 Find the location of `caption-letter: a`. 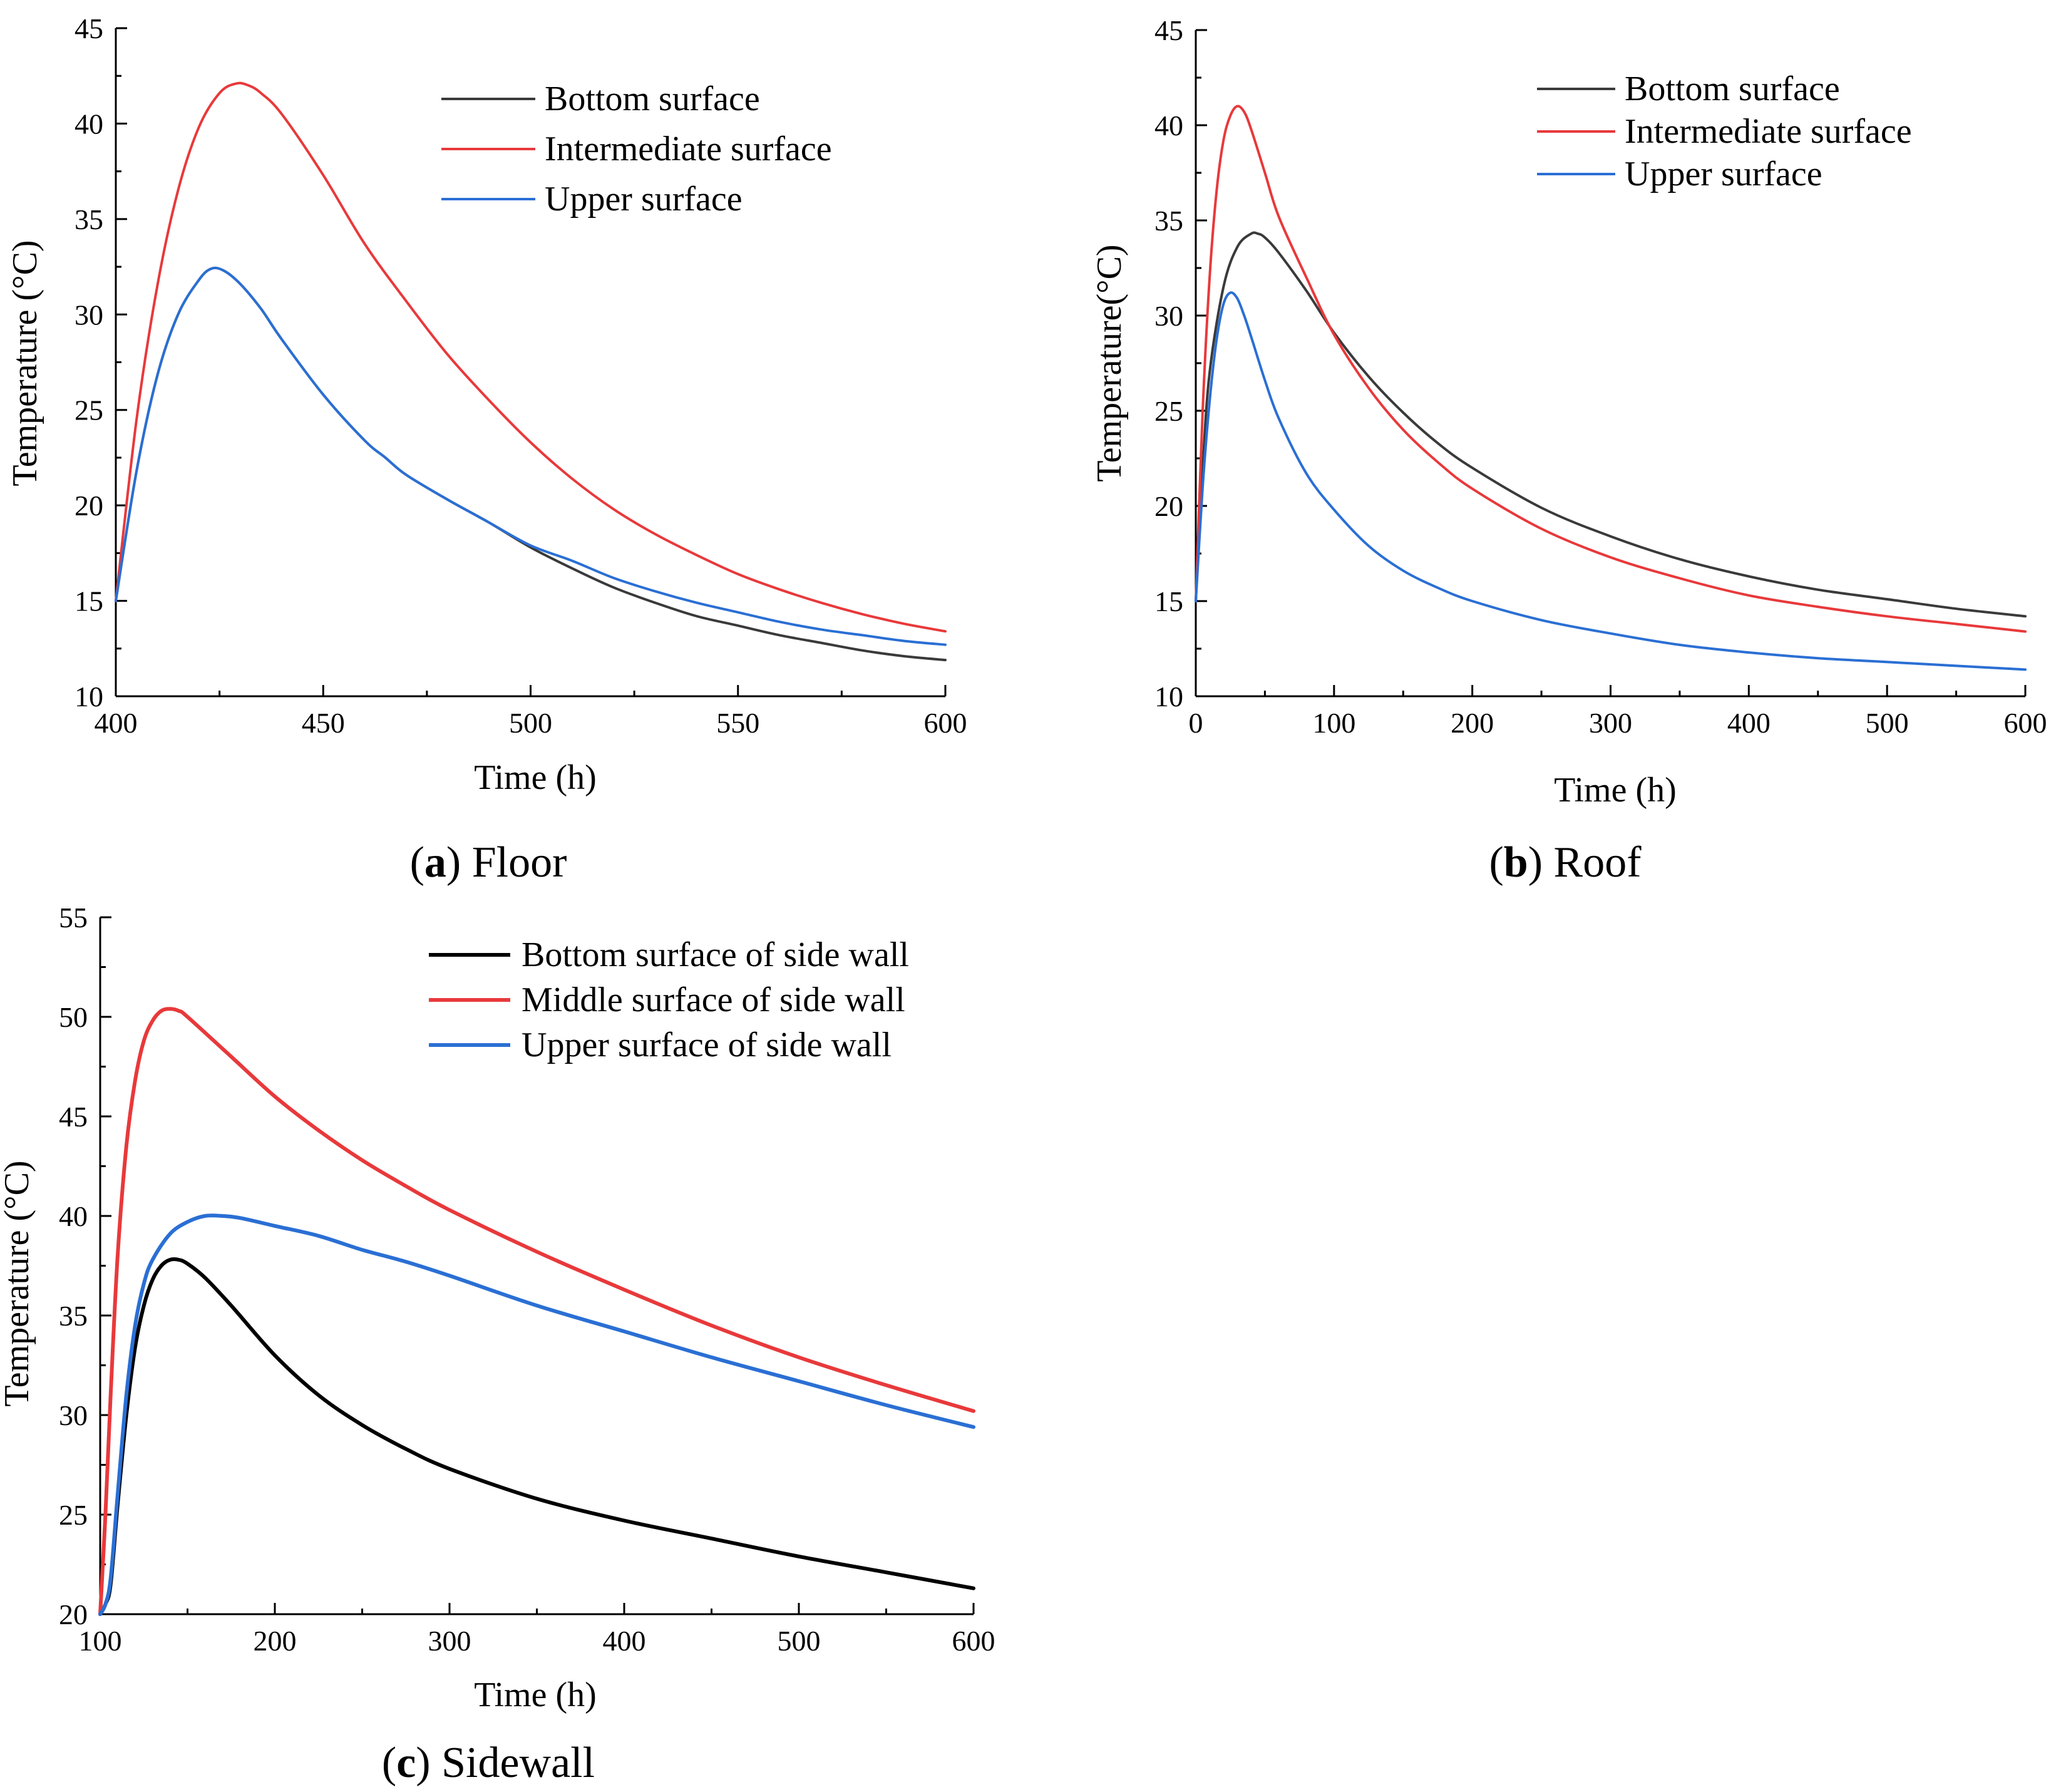

caption-letter: a is located at coordinates (435, 862).